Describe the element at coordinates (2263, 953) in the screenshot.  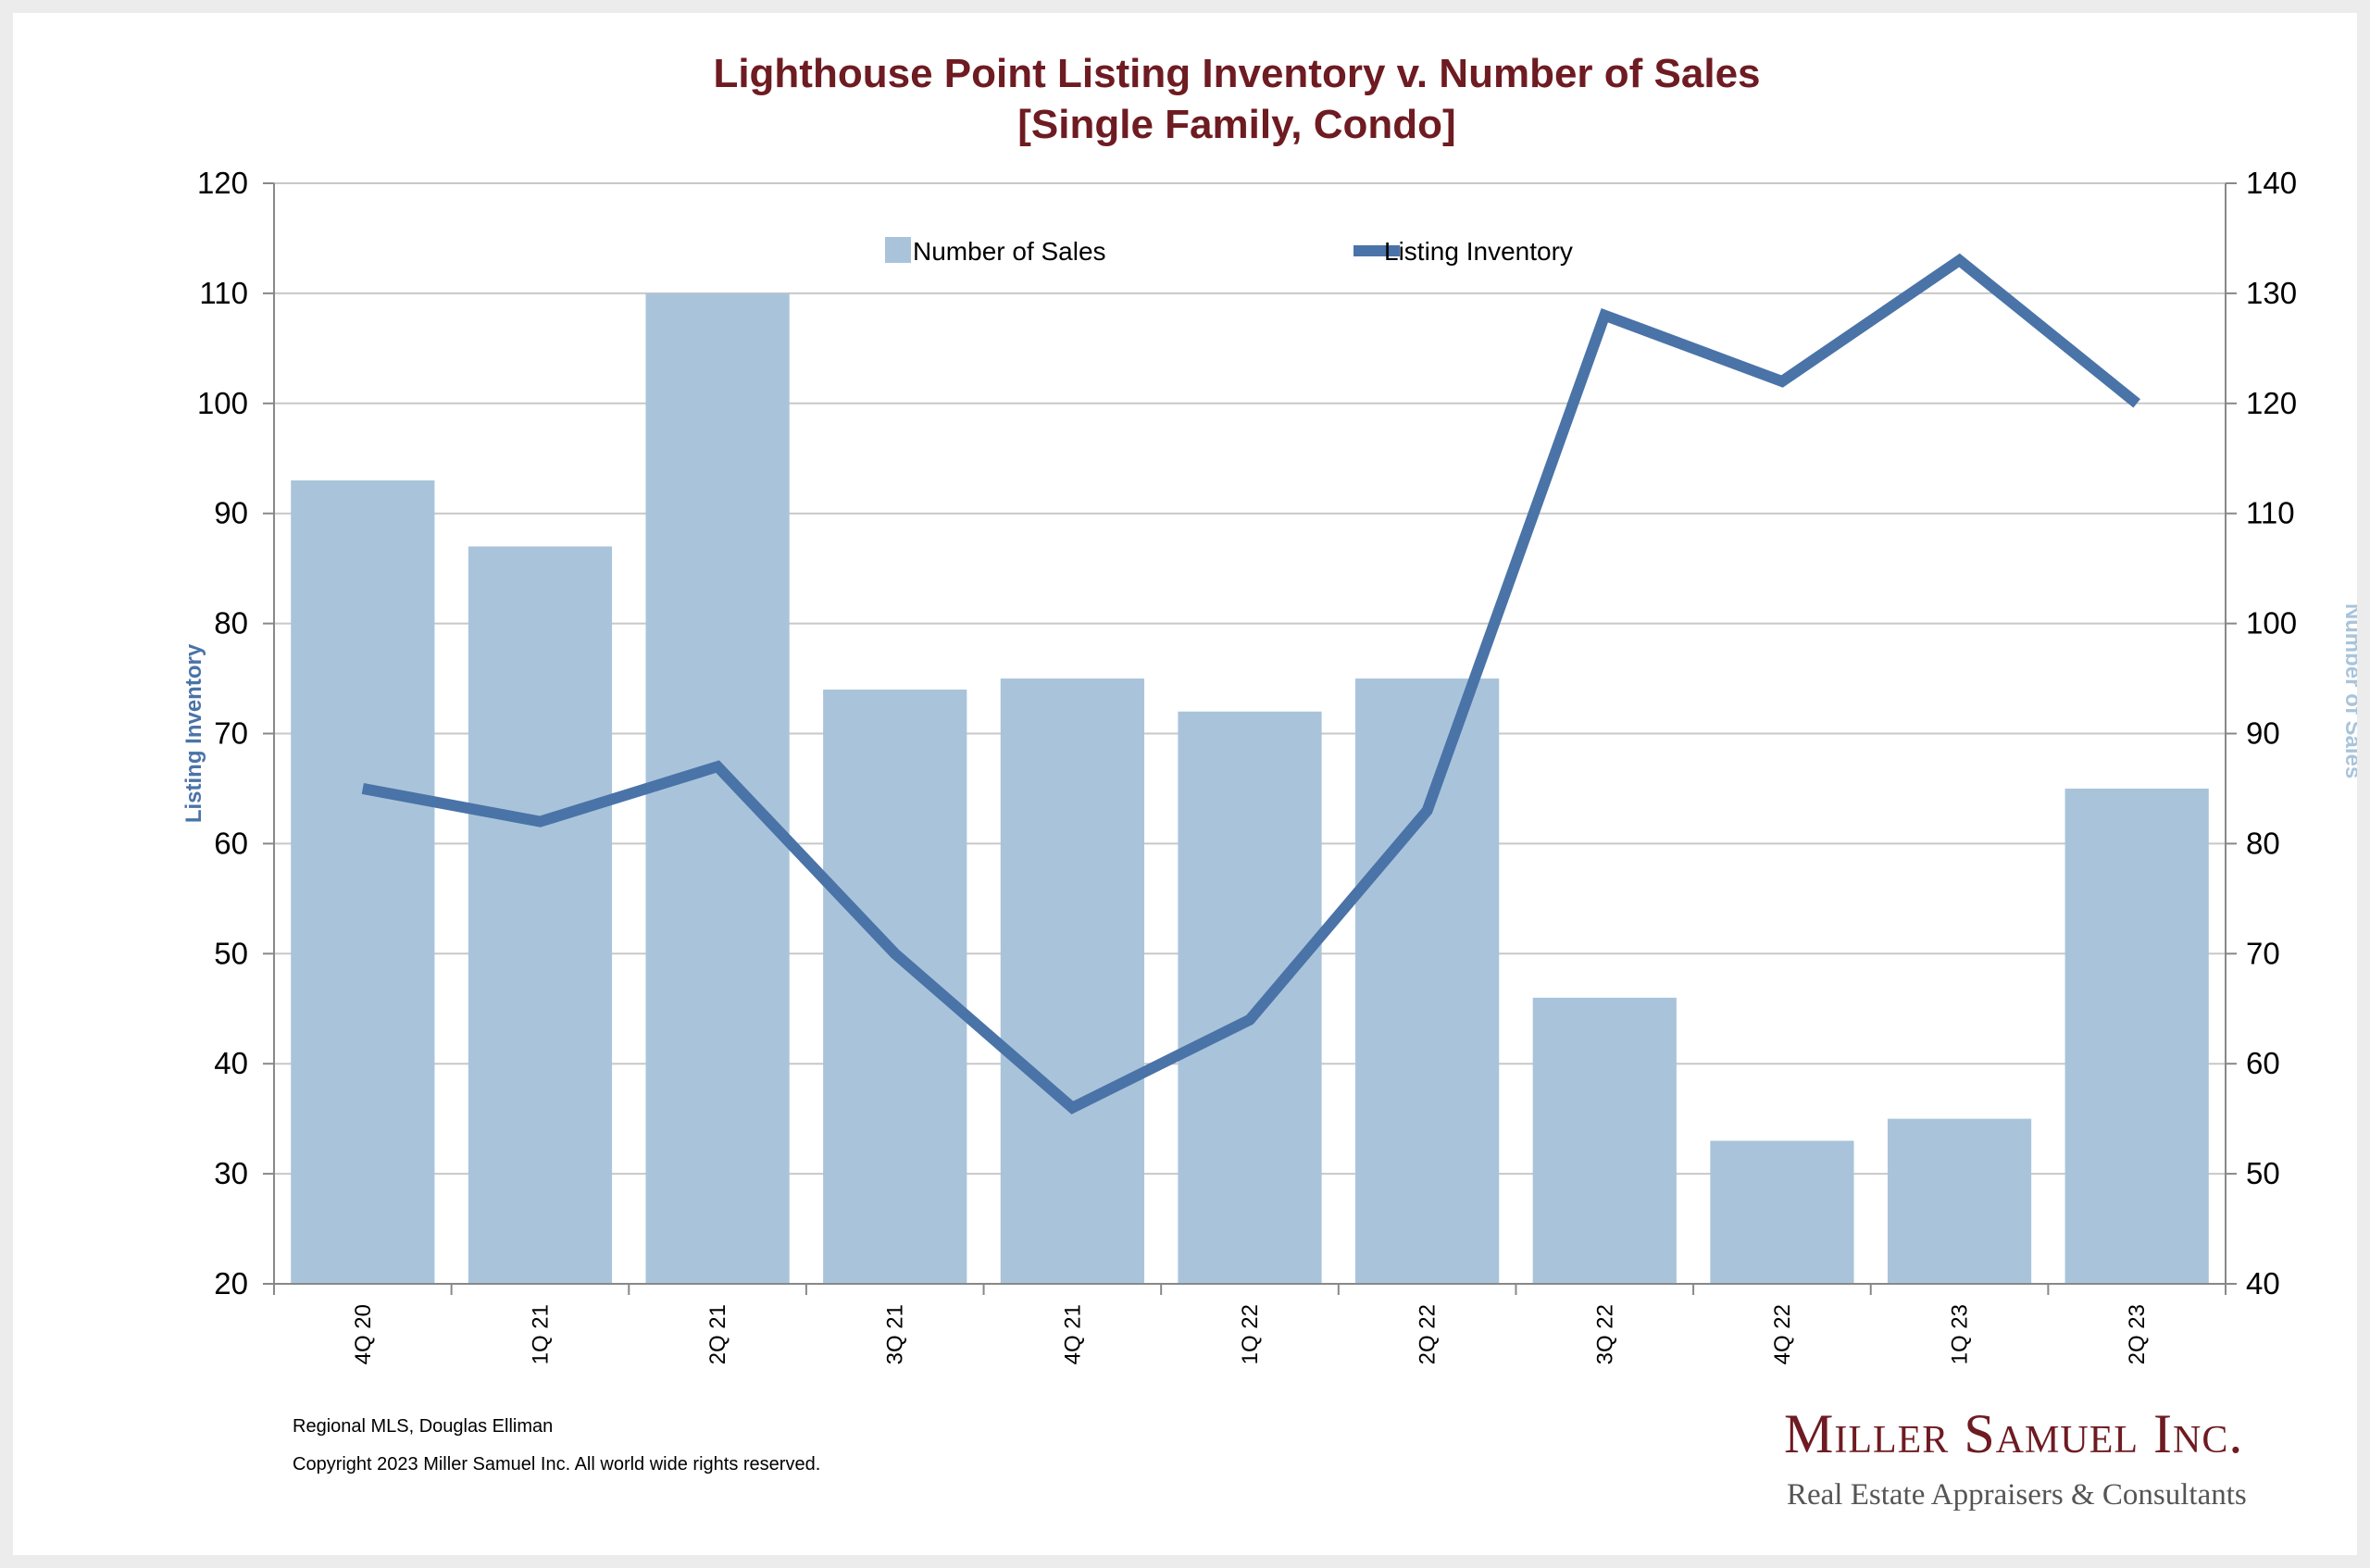
I see `right-tick-label: 70` at that location.